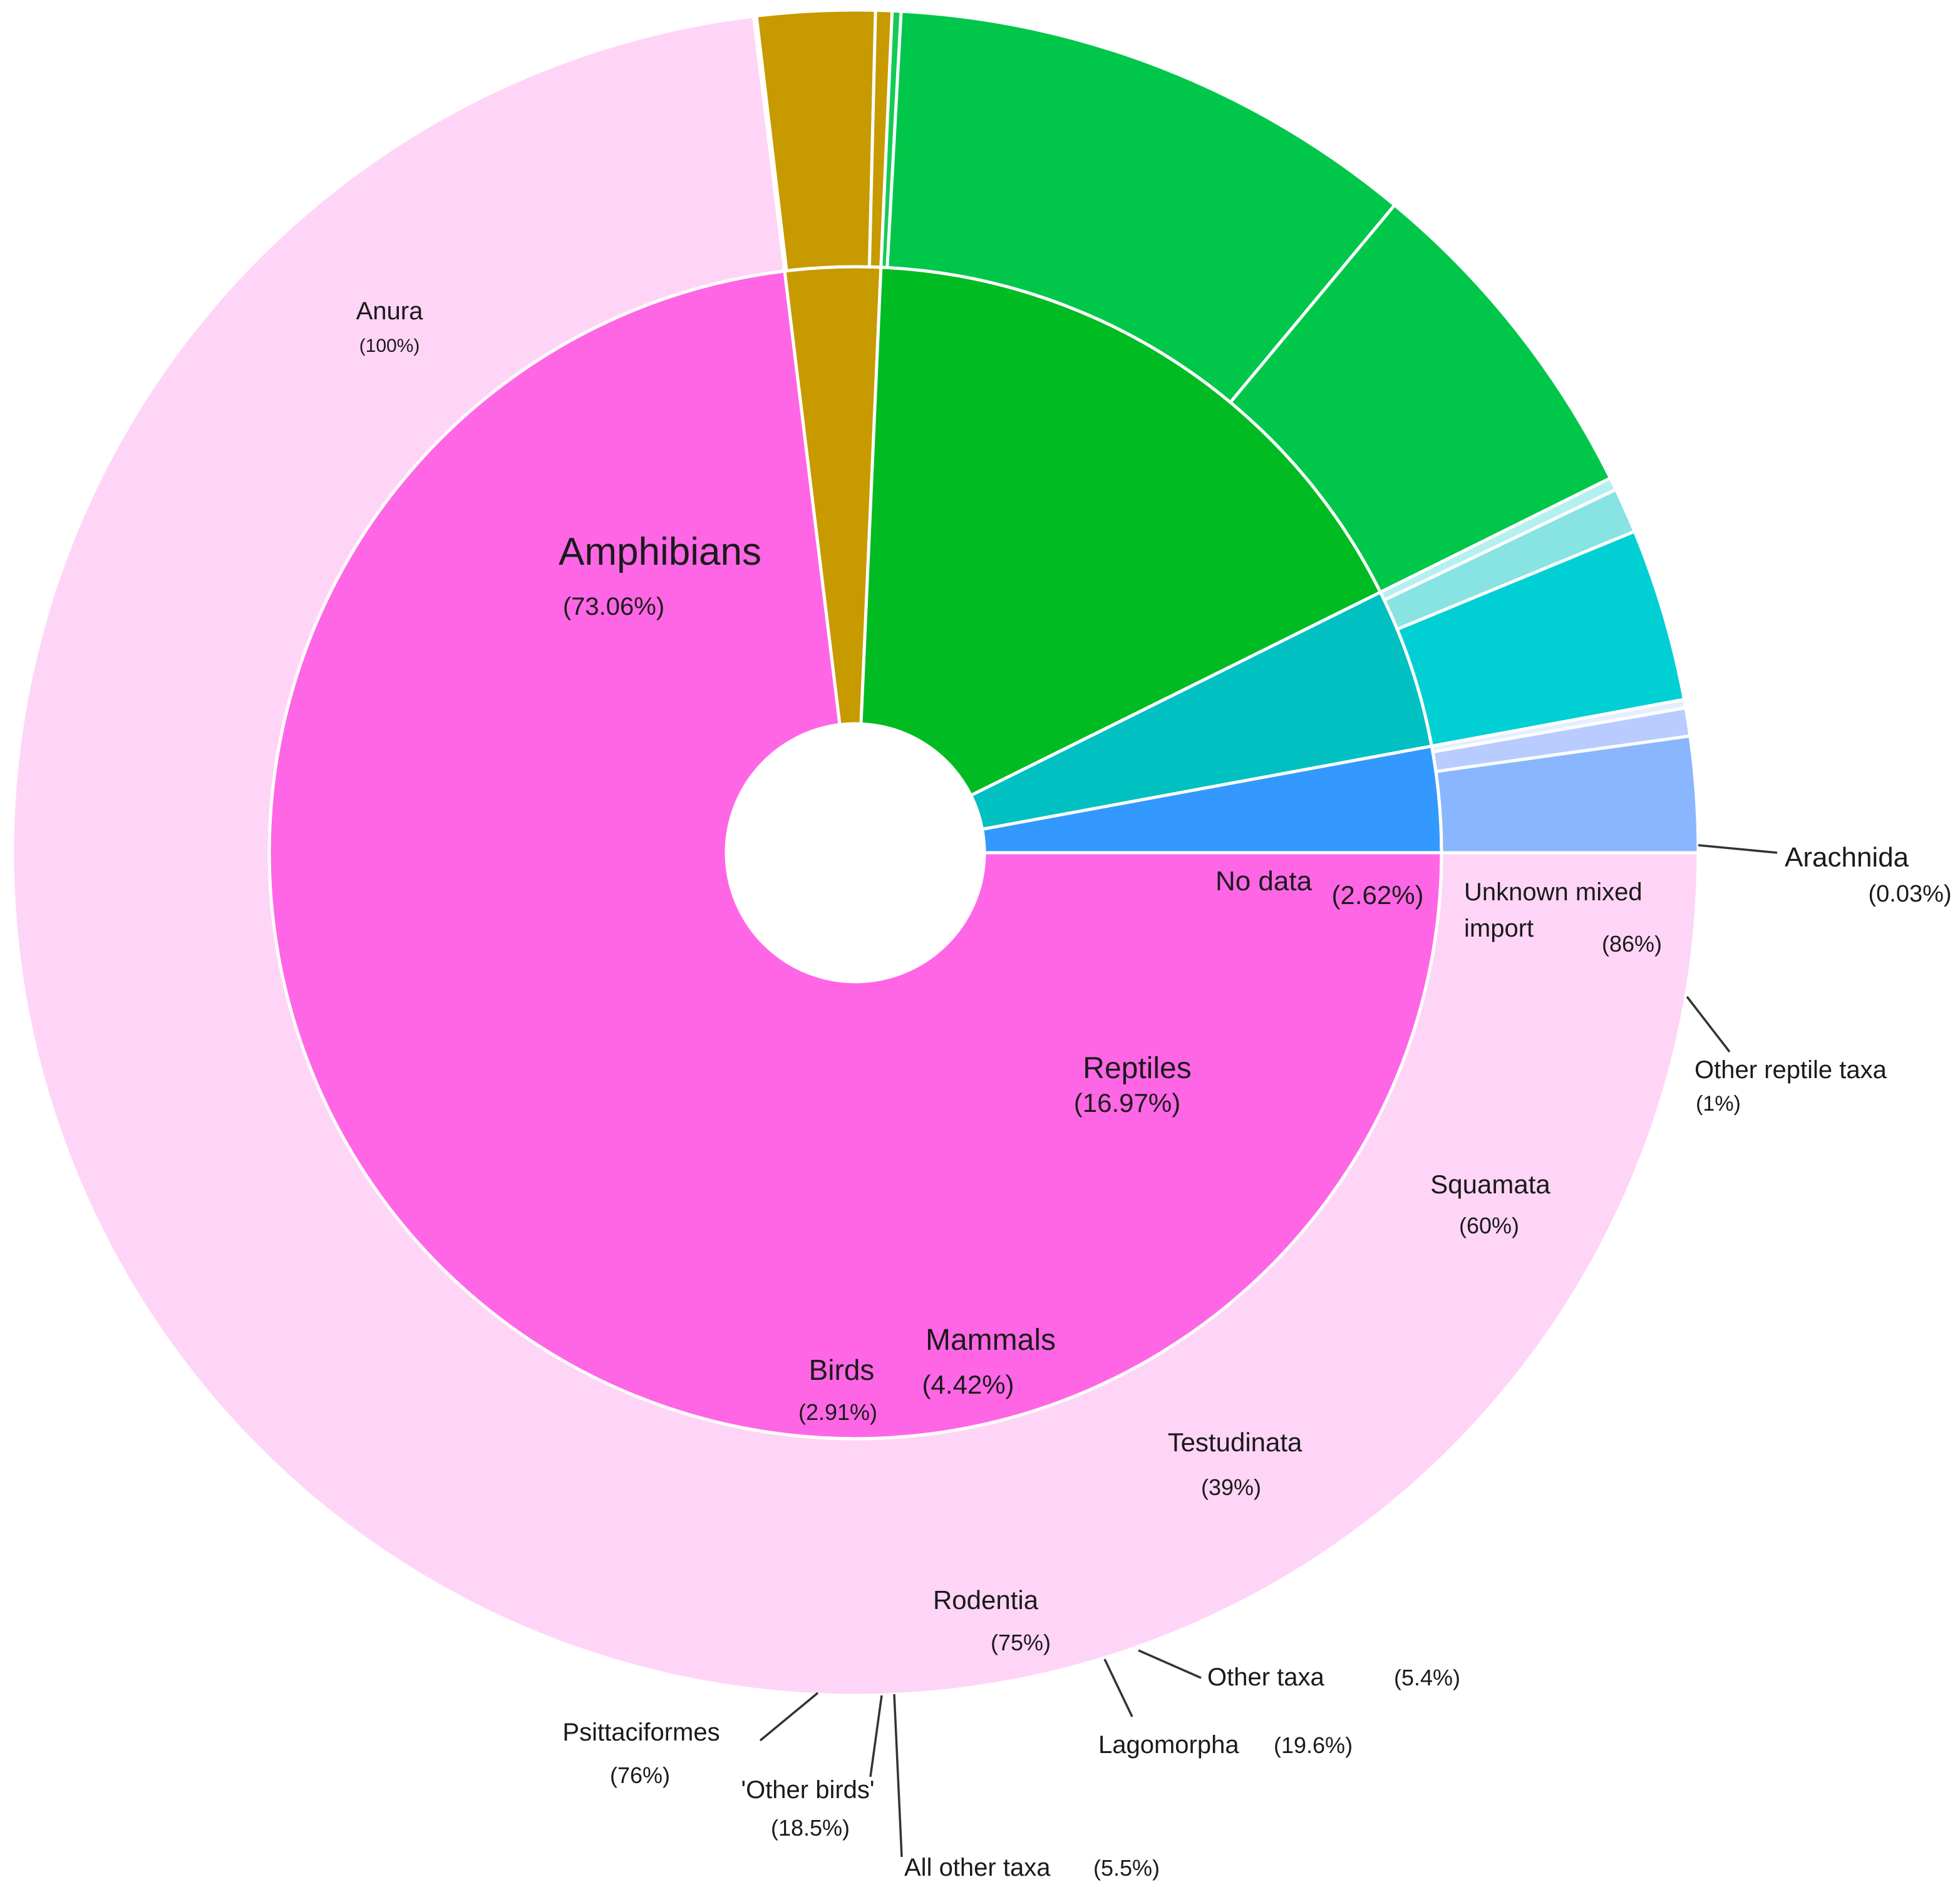 The width and height of the screenshot is (1960, 1887). I want to click on leader-other-taxa, so click(1170, 1664).